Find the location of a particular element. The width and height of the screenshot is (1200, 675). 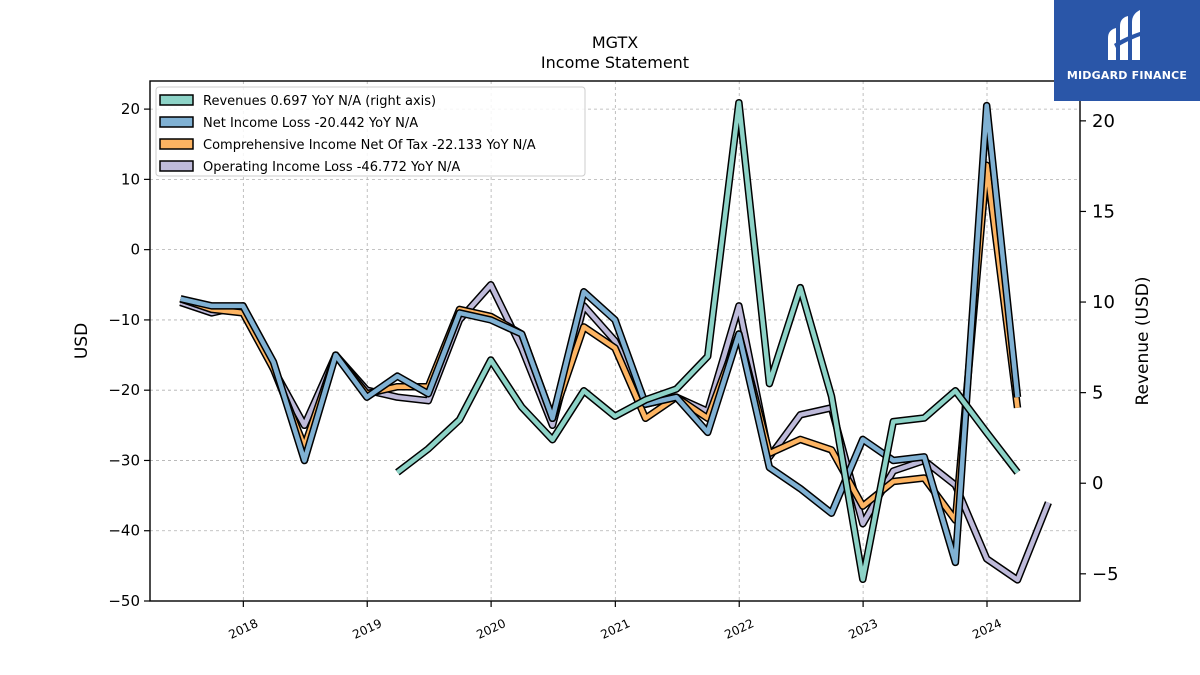

midgard-finance-logo: MIDGARD FINANCE is located at coordinates (1127, 50).